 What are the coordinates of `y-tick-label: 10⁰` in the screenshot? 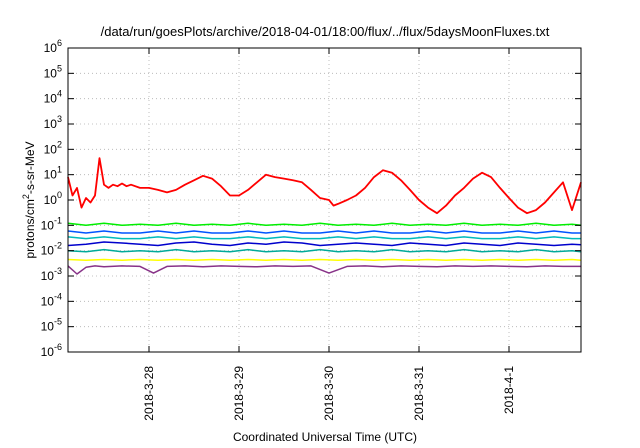 It's located at (53, 198).